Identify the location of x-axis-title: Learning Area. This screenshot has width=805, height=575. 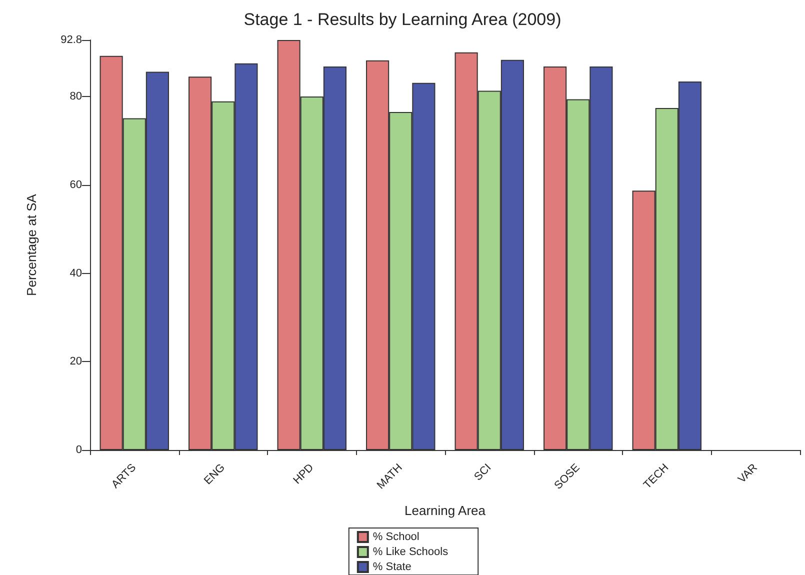
(445, 510).